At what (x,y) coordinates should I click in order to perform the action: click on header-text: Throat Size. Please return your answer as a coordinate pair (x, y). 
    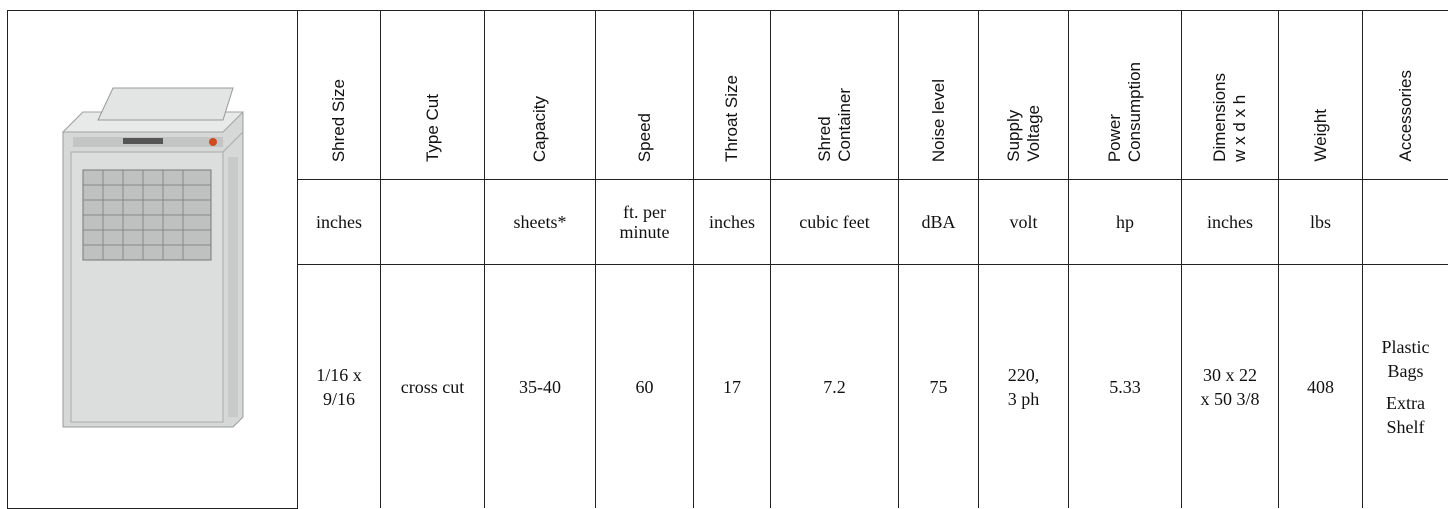
    Looking at the image, I should click on (732, 118).